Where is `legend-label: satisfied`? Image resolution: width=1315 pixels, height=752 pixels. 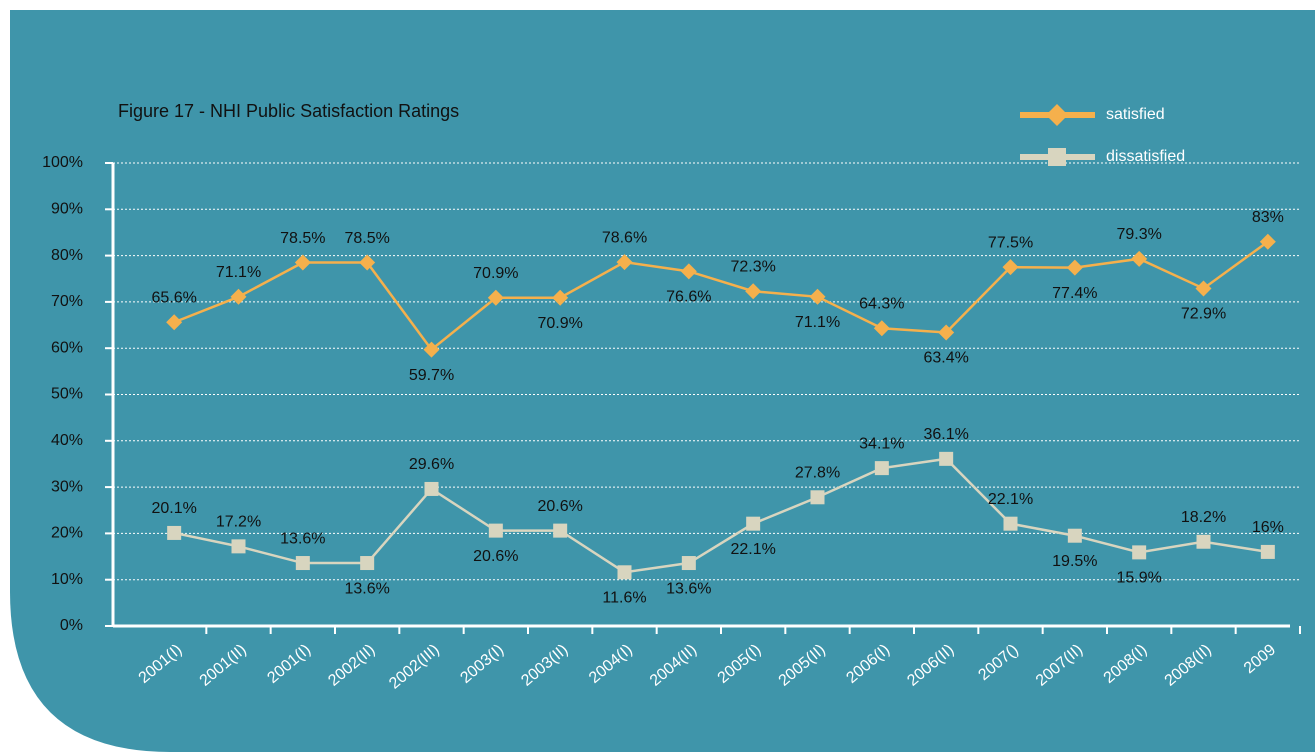 legend-label: satisfied is located at coordinates (1135, 114).